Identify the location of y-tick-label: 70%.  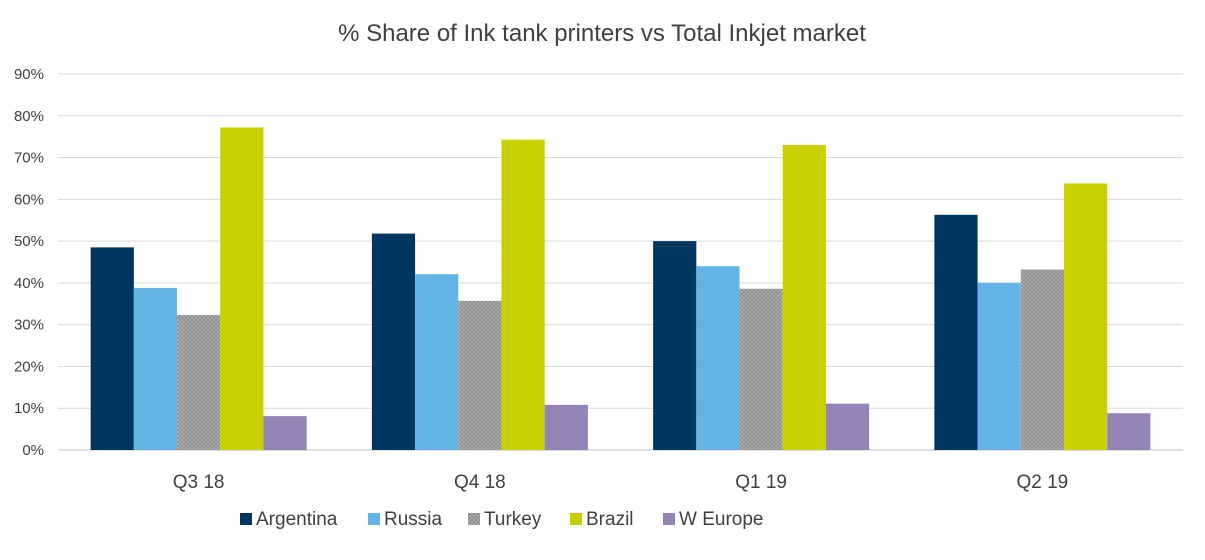
(29, 158).